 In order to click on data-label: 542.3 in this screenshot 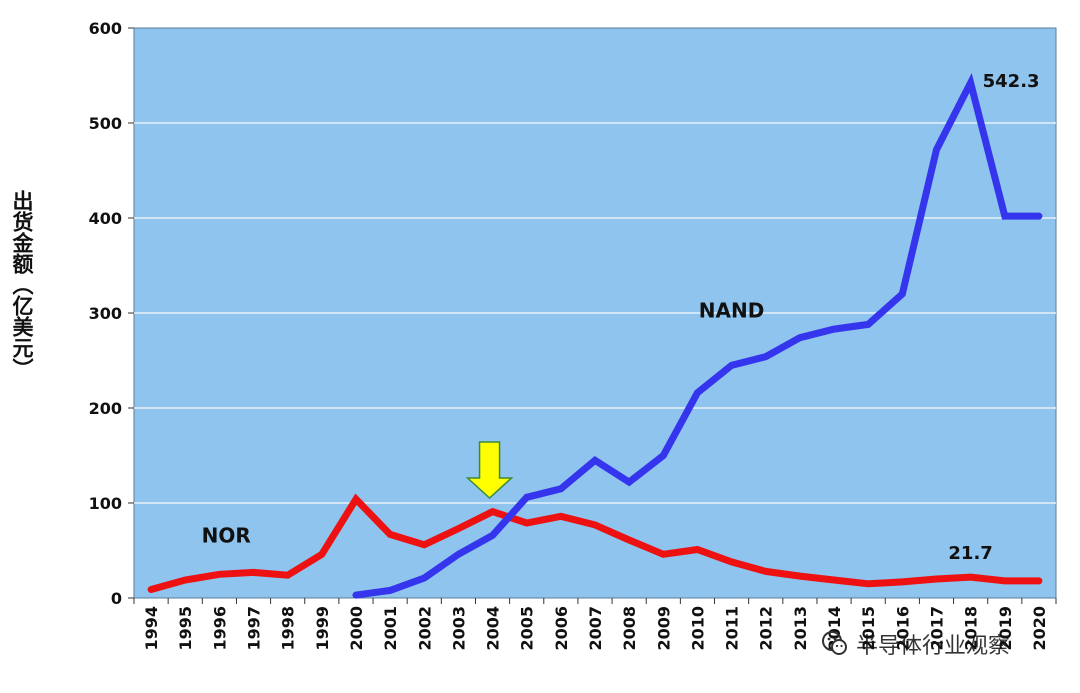, I will do `click(1011, 81)`.